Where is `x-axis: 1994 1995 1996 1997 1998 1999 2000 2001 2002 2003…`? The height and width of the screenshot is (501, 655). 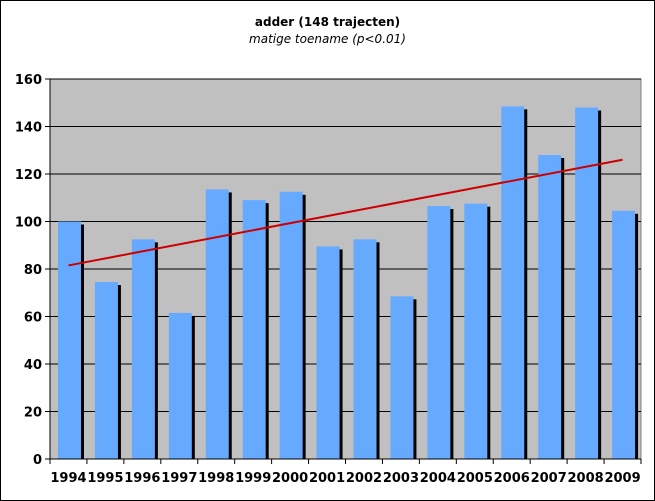 x-axis: 1994 1995 1996 1997 1998 1999 2000 2001 2002 2003… is located at coordinates (345, 472).